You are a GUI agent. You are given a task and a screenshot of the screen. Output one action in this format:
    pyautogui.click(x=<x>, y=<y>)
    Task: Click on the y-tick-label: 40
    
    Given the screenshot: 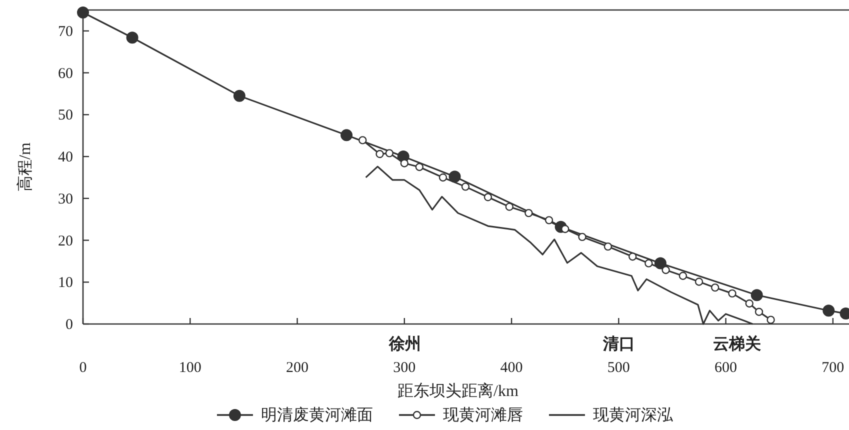 What is the action you would take?
    pyautogui.click(x=65, y=158)
    